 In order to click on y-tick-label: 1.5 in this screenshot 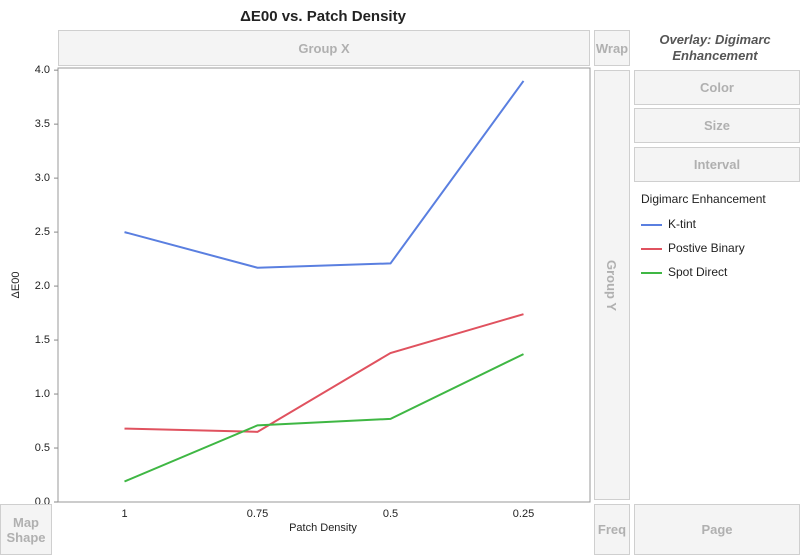, I will do `click(42, 340)`.